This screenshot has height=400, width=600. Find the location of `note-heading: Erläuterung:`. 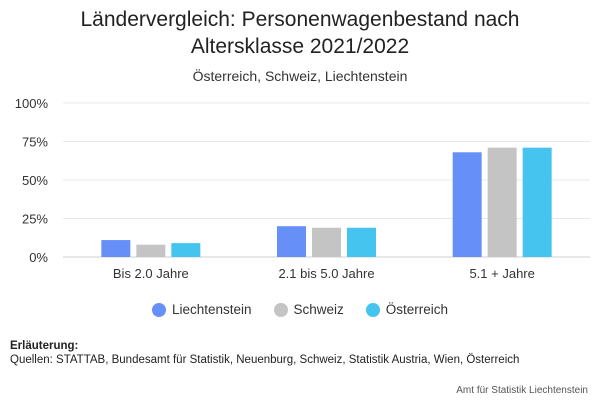

note-heading: Erläuterung: is located at coordinates (44, 346).